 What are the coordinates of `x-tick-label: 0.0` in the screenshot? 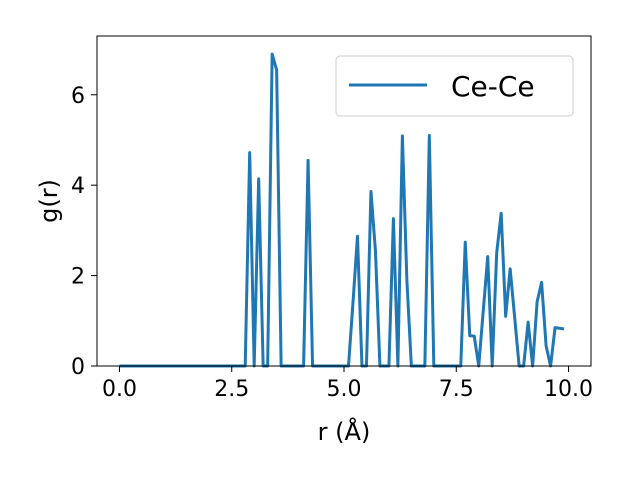 It's located at (119, 389).